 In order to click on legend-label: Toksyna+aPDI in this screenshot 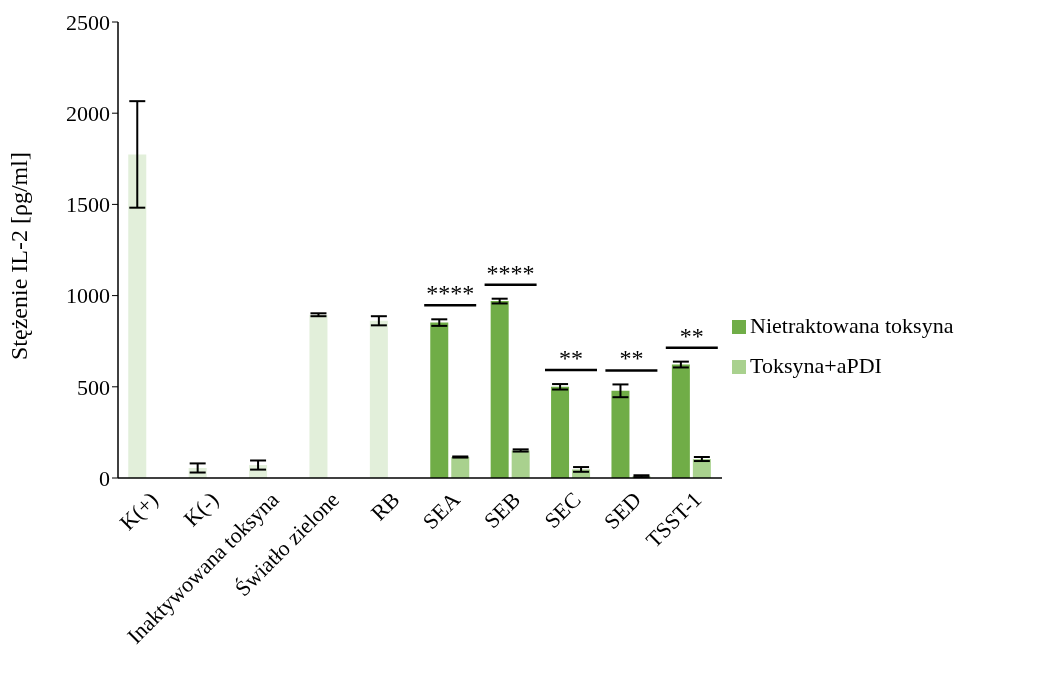, I will do `click(816, 365)`.